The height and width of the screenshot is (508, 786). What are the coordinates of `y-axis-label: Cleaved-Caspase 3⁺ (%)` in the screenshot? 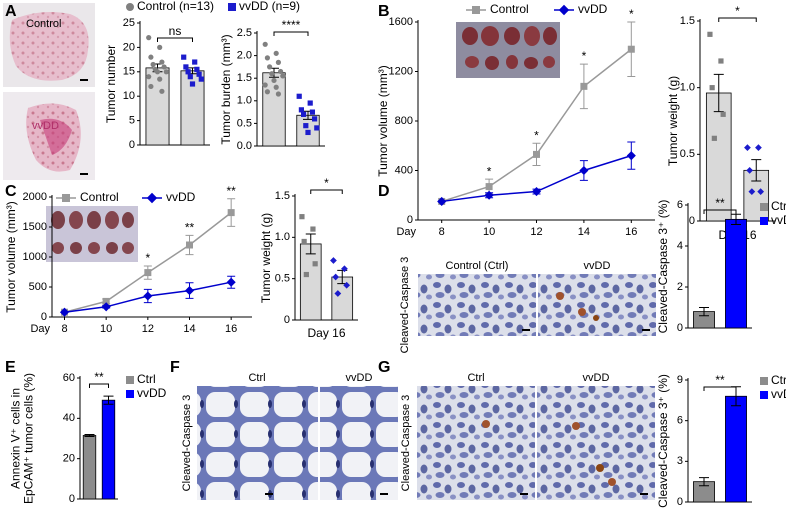 It's located at (663, 441).